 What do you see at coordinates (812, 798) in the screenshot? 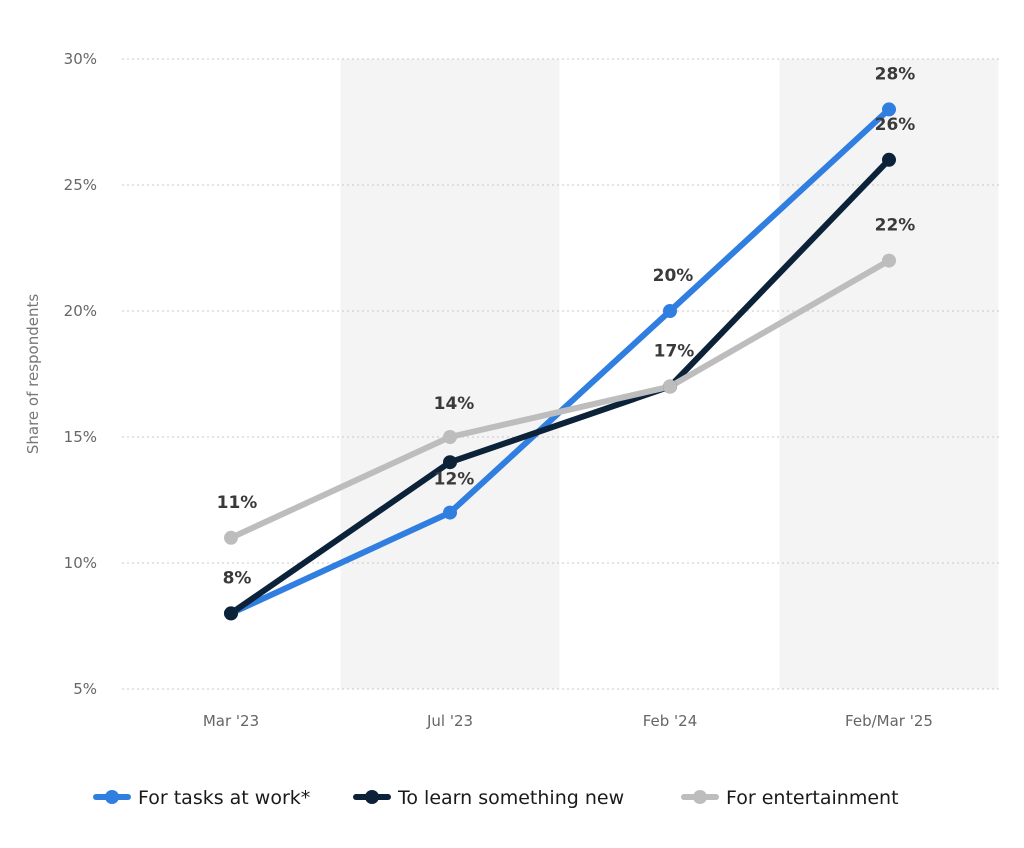
I see `legend-item-label: For entertainment` at bounding box center [812, 798].